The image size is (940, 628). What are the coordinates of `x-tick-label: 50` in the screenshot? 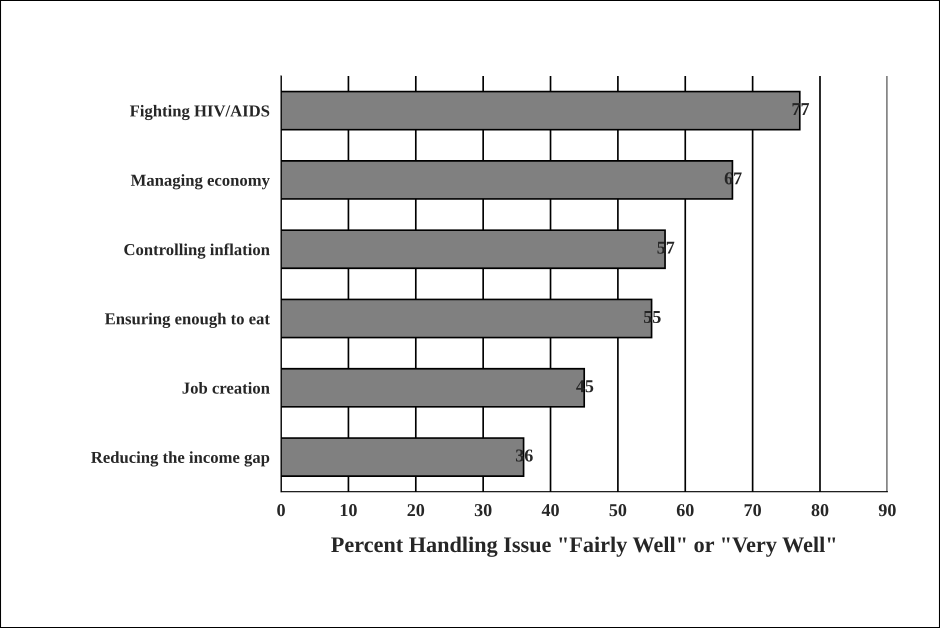 It's located at (618, 510).